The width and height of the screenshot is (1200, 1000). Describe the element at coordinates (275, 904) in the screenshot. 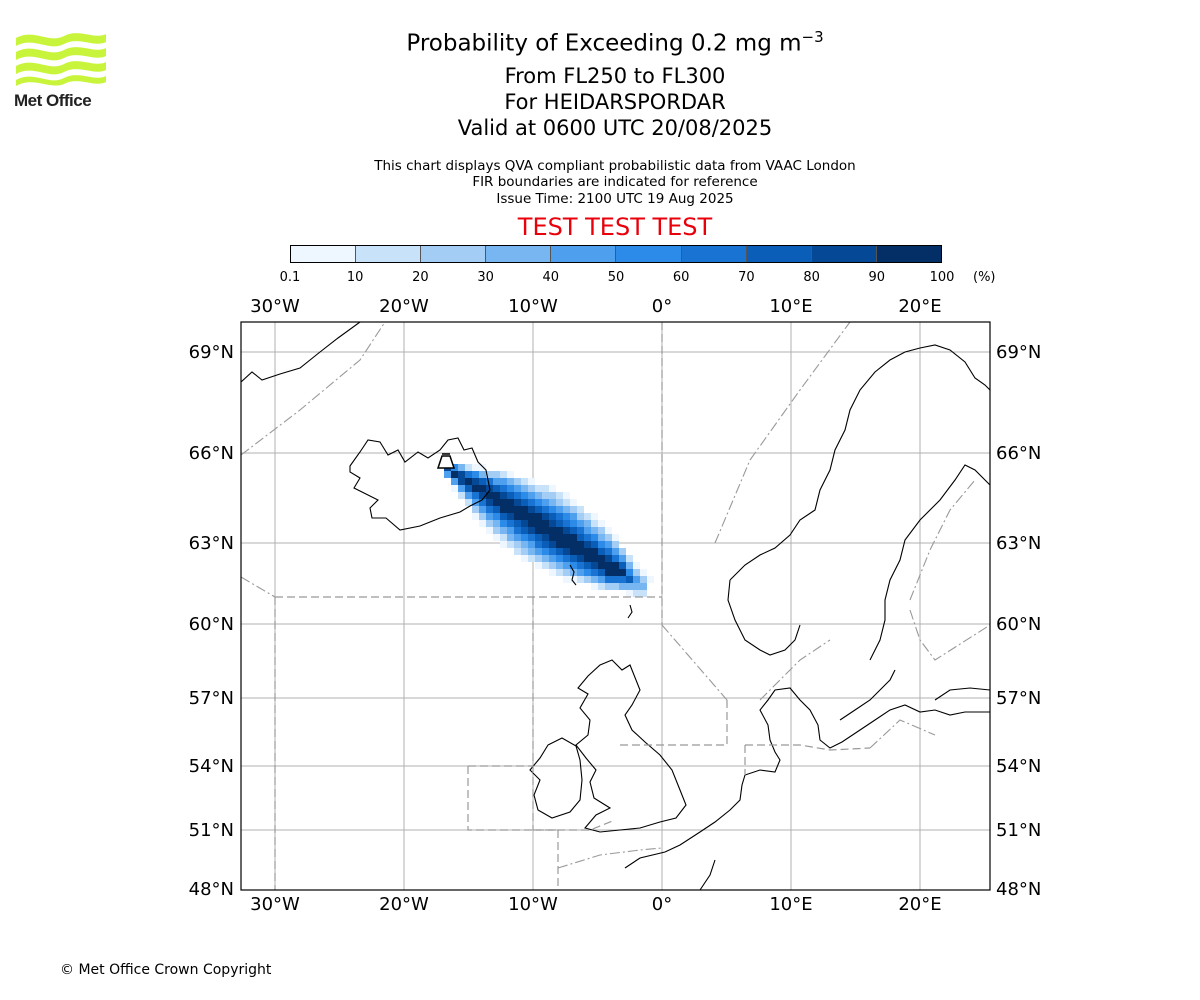

I see `lon-label-bottom: 30°W` at that location.